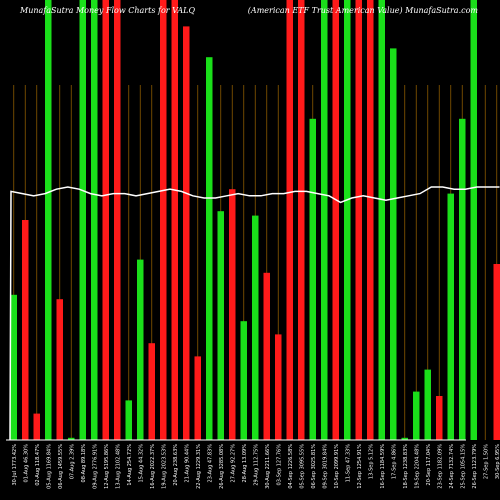  What do you see at coordinates (26, 463) in the screenshot?
I see `x-tick-label: 01-Aug 46.30%` at bounding box center [26, 463].